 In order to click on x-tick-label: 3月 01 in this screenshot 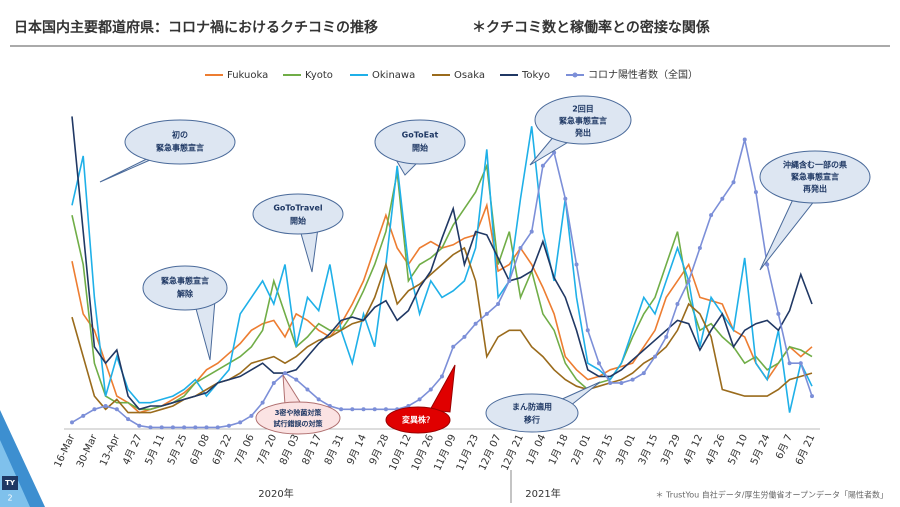, I will do `click(626, 449)`.